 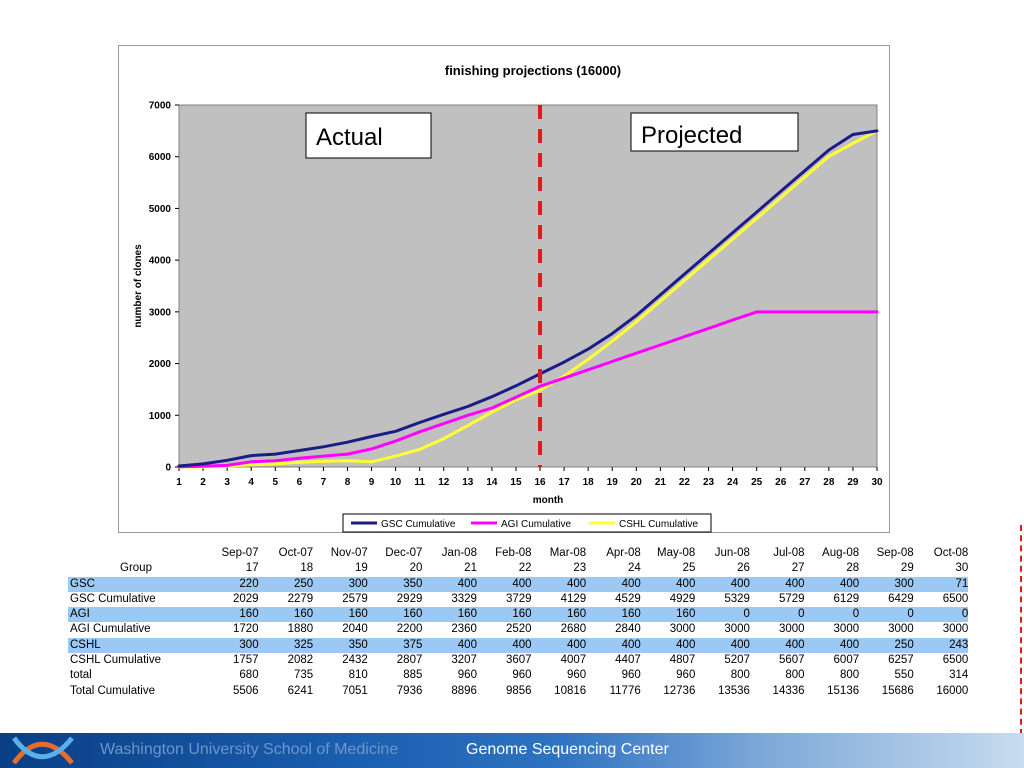 What do you see at coordinates (623, 553) in the screenshot?
I see `table-month-header: Apr-08` at bounding box center [623, 553].